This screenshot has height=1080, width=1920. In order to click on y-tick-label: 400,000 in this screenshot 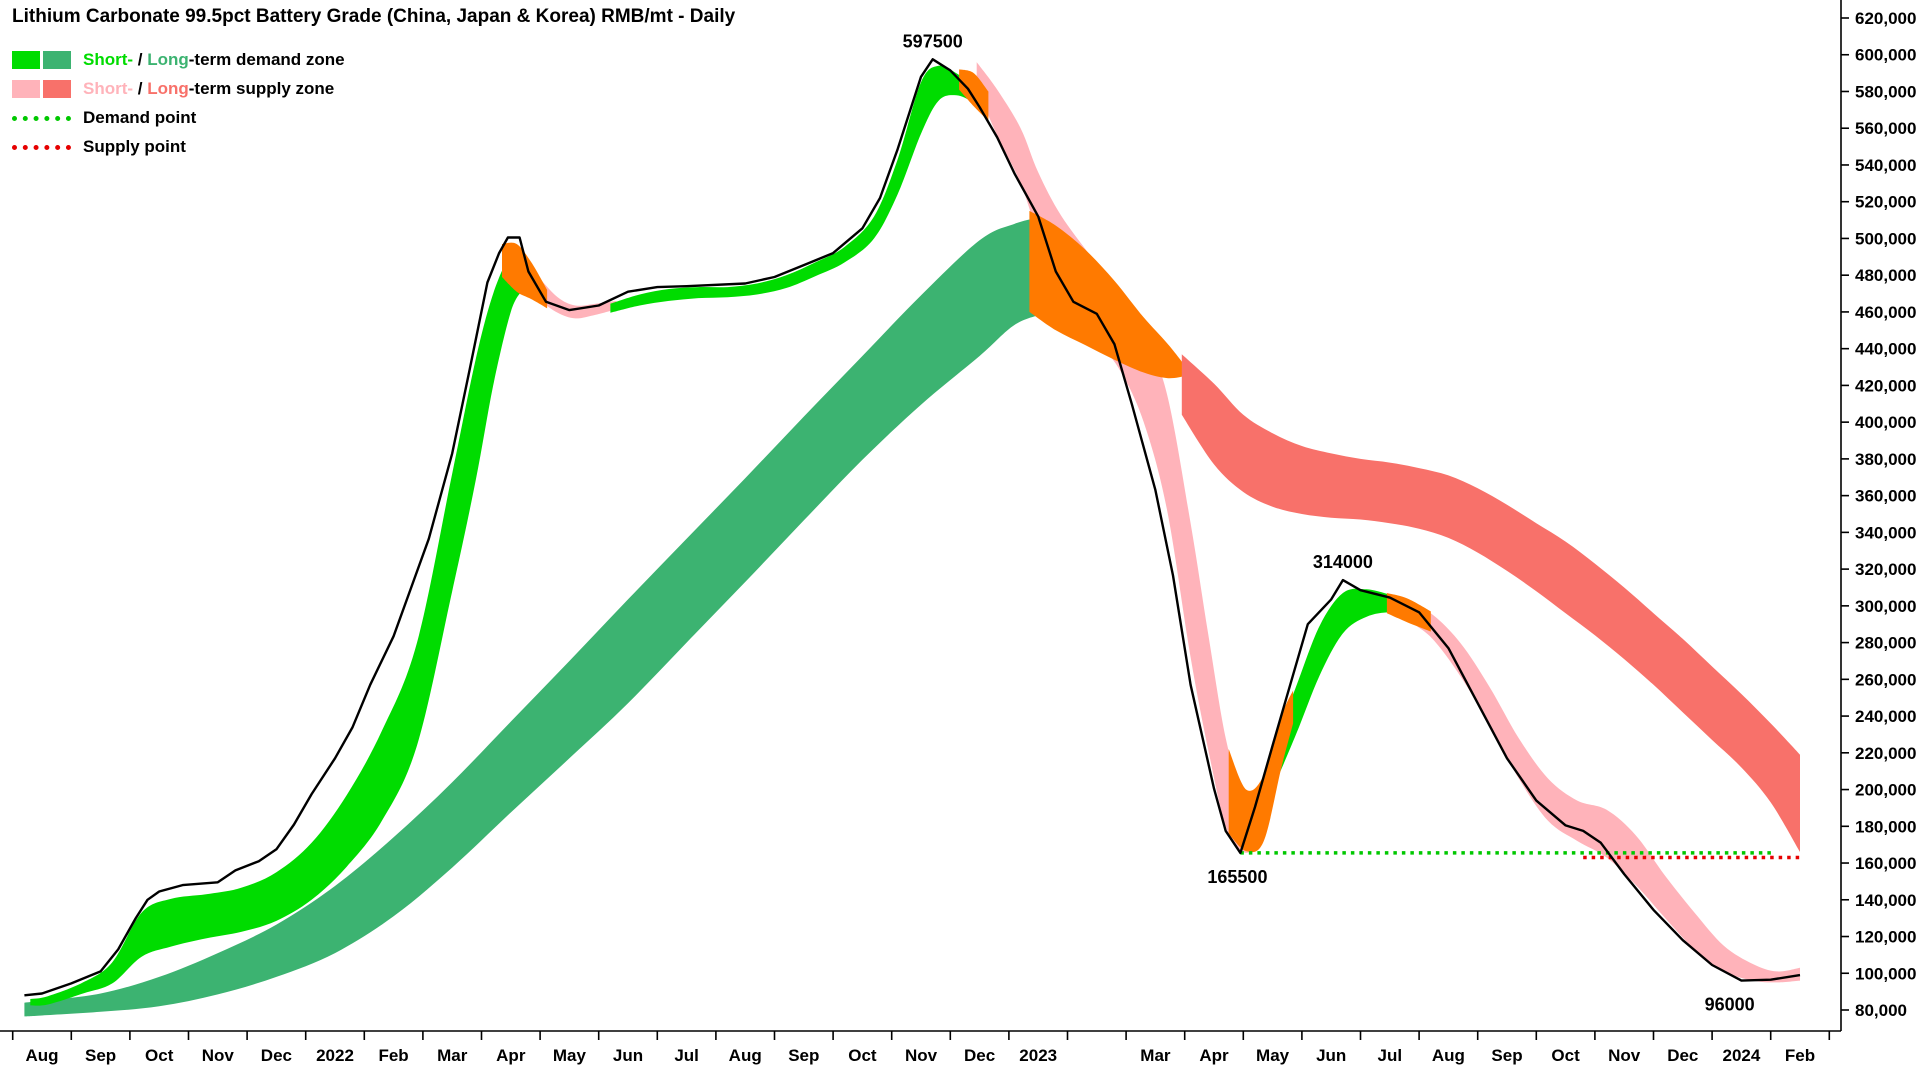, I will do `click(1885, 422)`.